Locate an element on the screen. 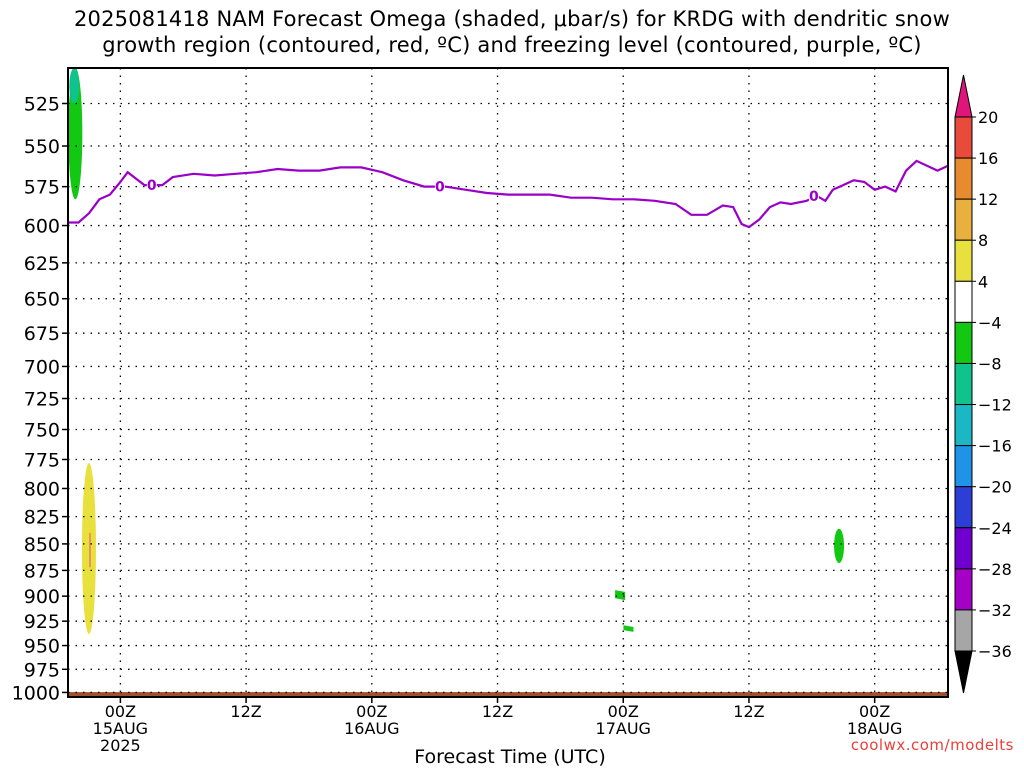 Image resolution: width=1024 pixels, height=768 pixels. colorbar-label-5: −4 is located at coordinates (990, 322).